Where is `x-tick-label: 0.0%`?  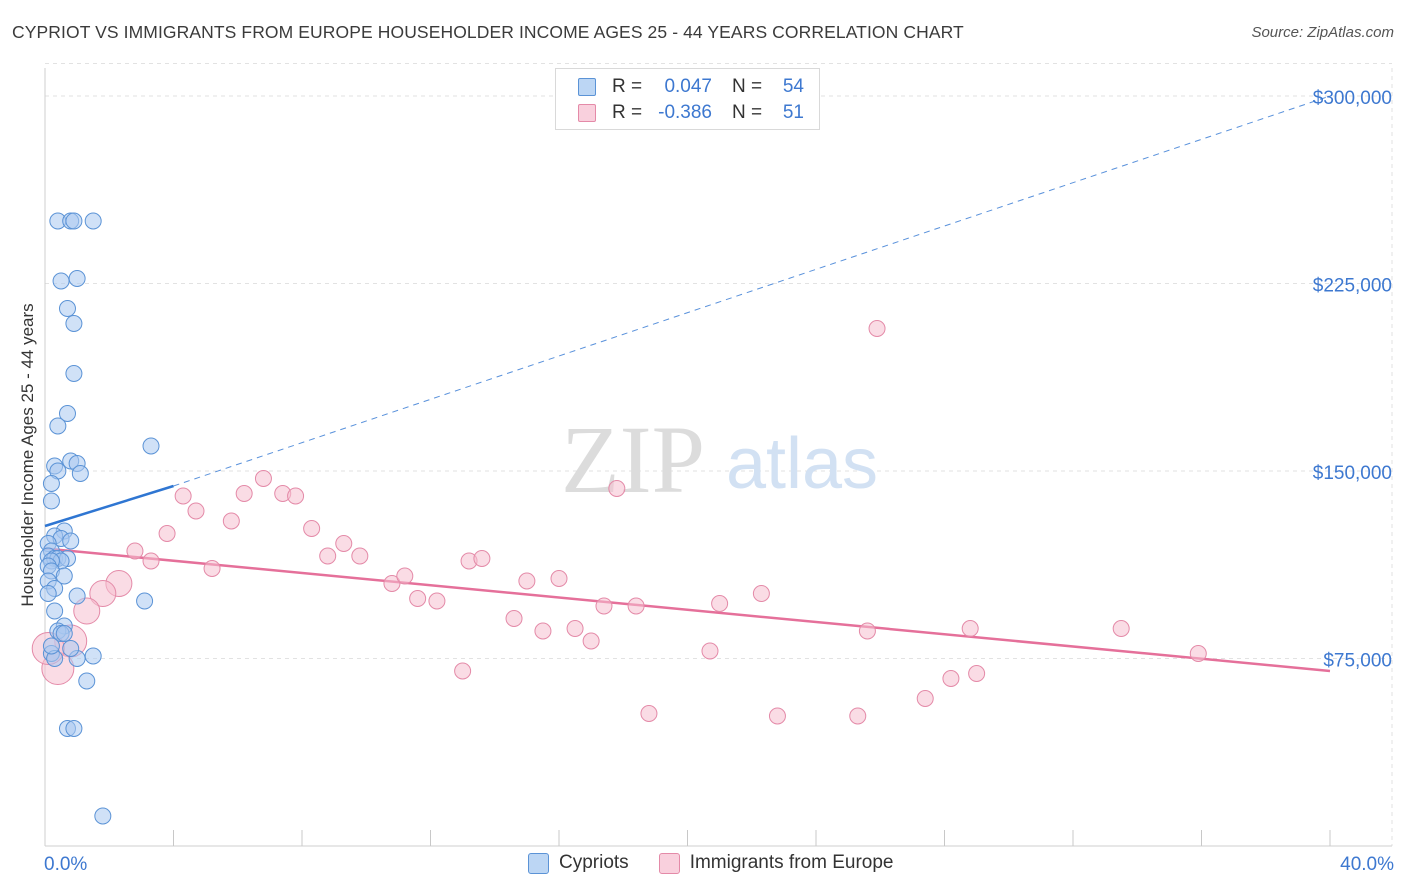 x-tick-label: 0.0% is located at coordinates (65, 864).